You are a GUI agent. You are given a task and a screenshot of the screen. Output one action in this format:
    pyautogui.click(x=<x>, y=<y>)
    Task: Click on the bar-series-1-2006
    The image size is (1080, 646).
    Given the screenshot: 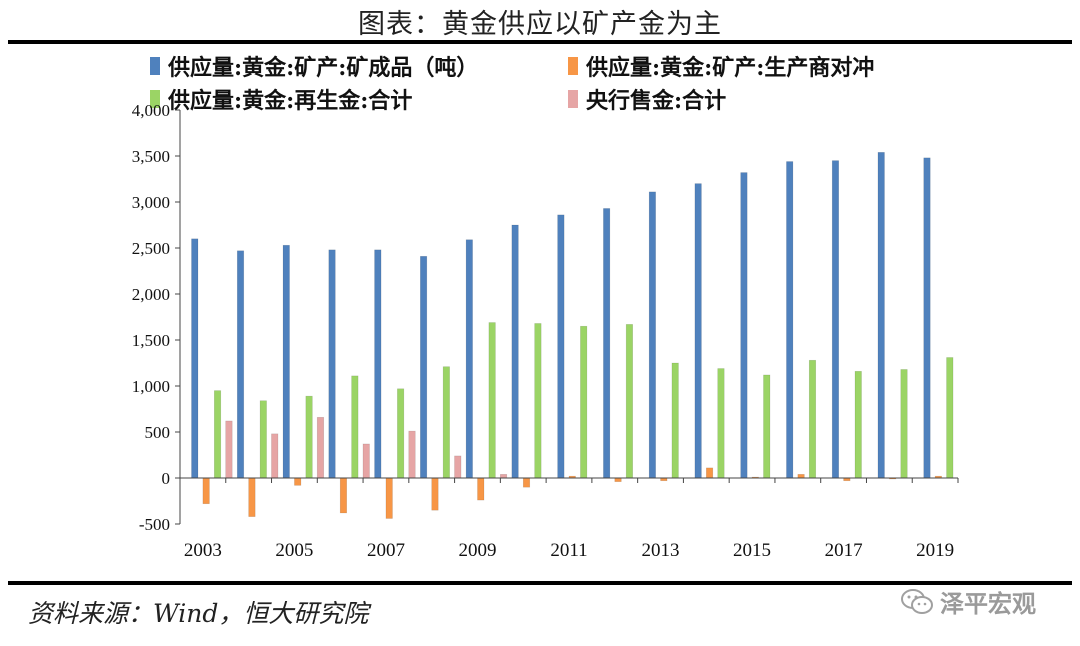 What is the action you would take?
    pyautogui.click(x=332, y=364)
    